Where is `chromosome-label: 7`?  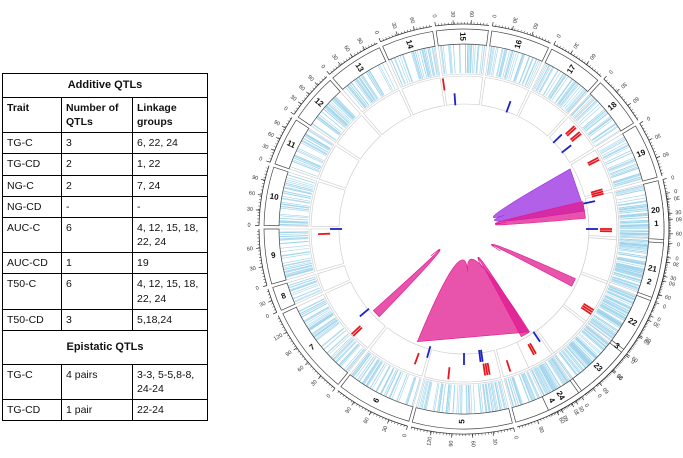 chromosome-label: 7 is located at coordinates (312, 347).